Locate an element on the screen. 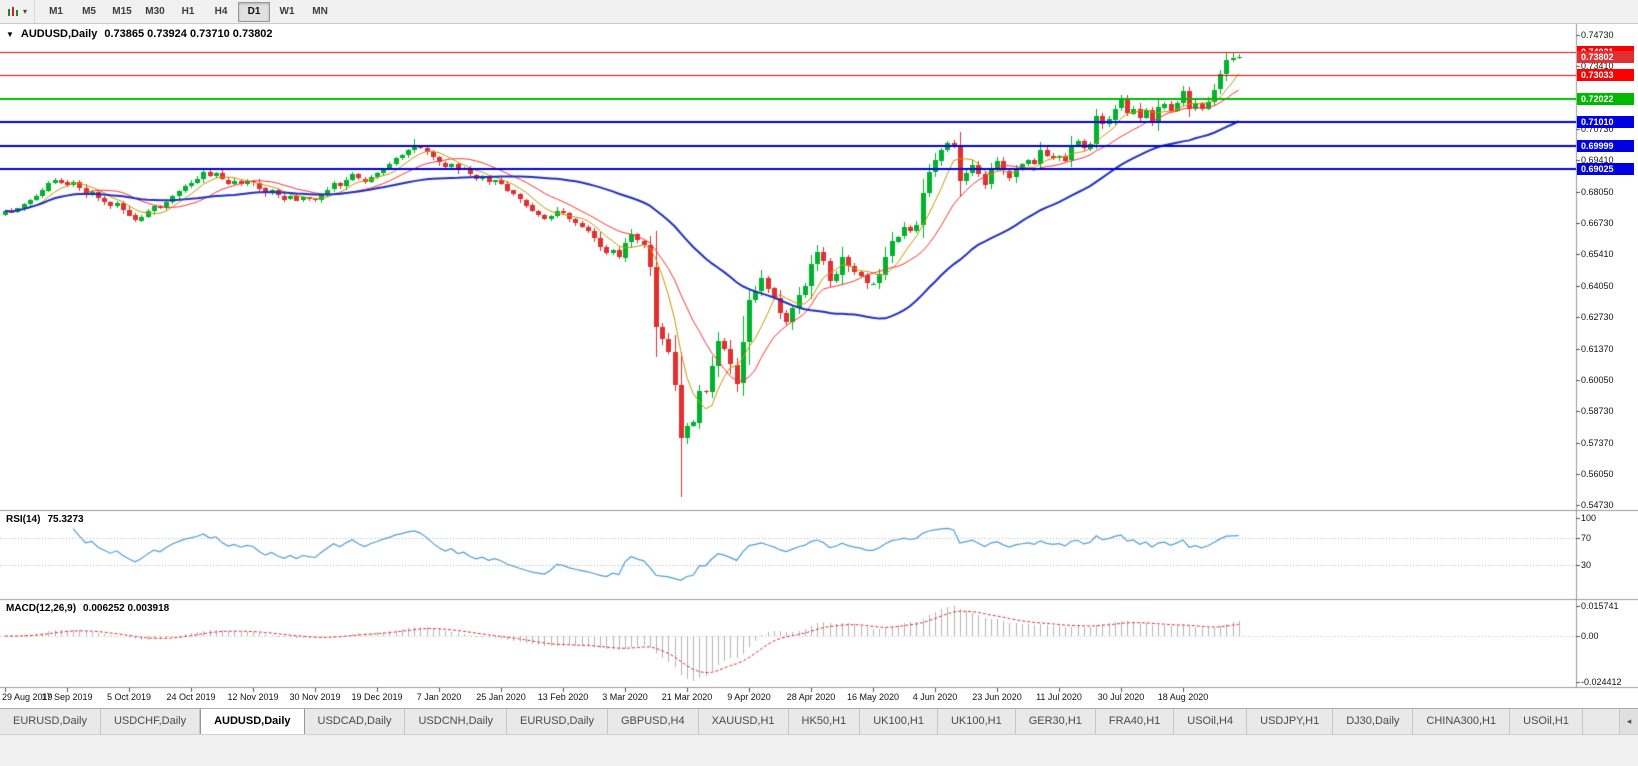 This screenshot has height=766, width=1638. chart-tab-fra40-h1: FRA40,H1 is located at coordinates (1135, 721).